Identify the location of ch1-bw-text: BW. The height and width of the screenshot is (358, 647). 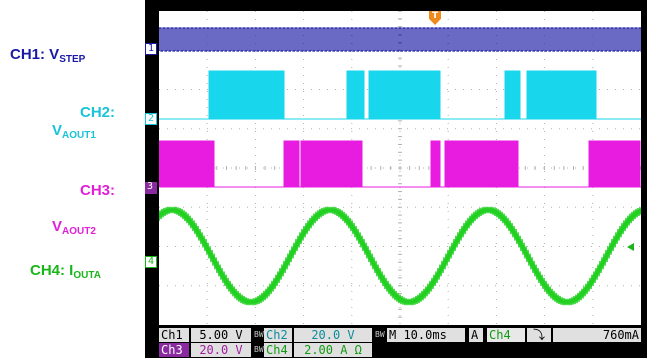
(259, 334).